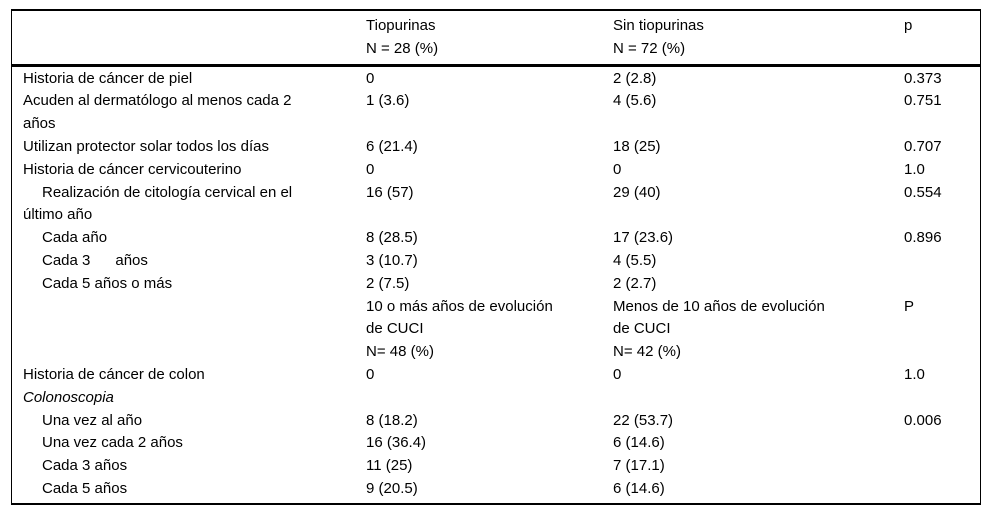 Image resolution: width=992 pixels, height=512 pixels. I want to click on cell-tiopurinas: 8 (18.2), so click(392, 420).